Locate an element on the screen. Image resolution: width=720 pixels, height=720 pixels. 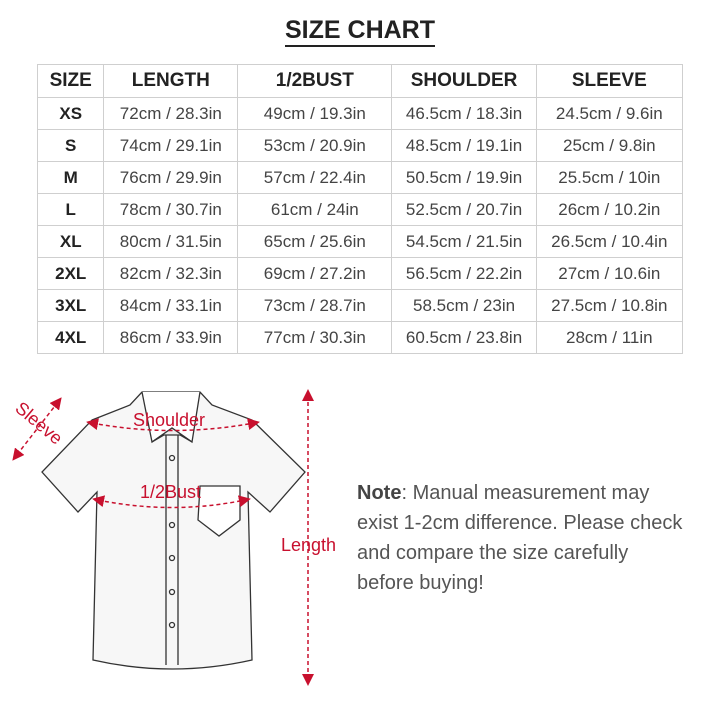
measurement-cell: 58.5cm / 23in is located at coordinates (464, 305).